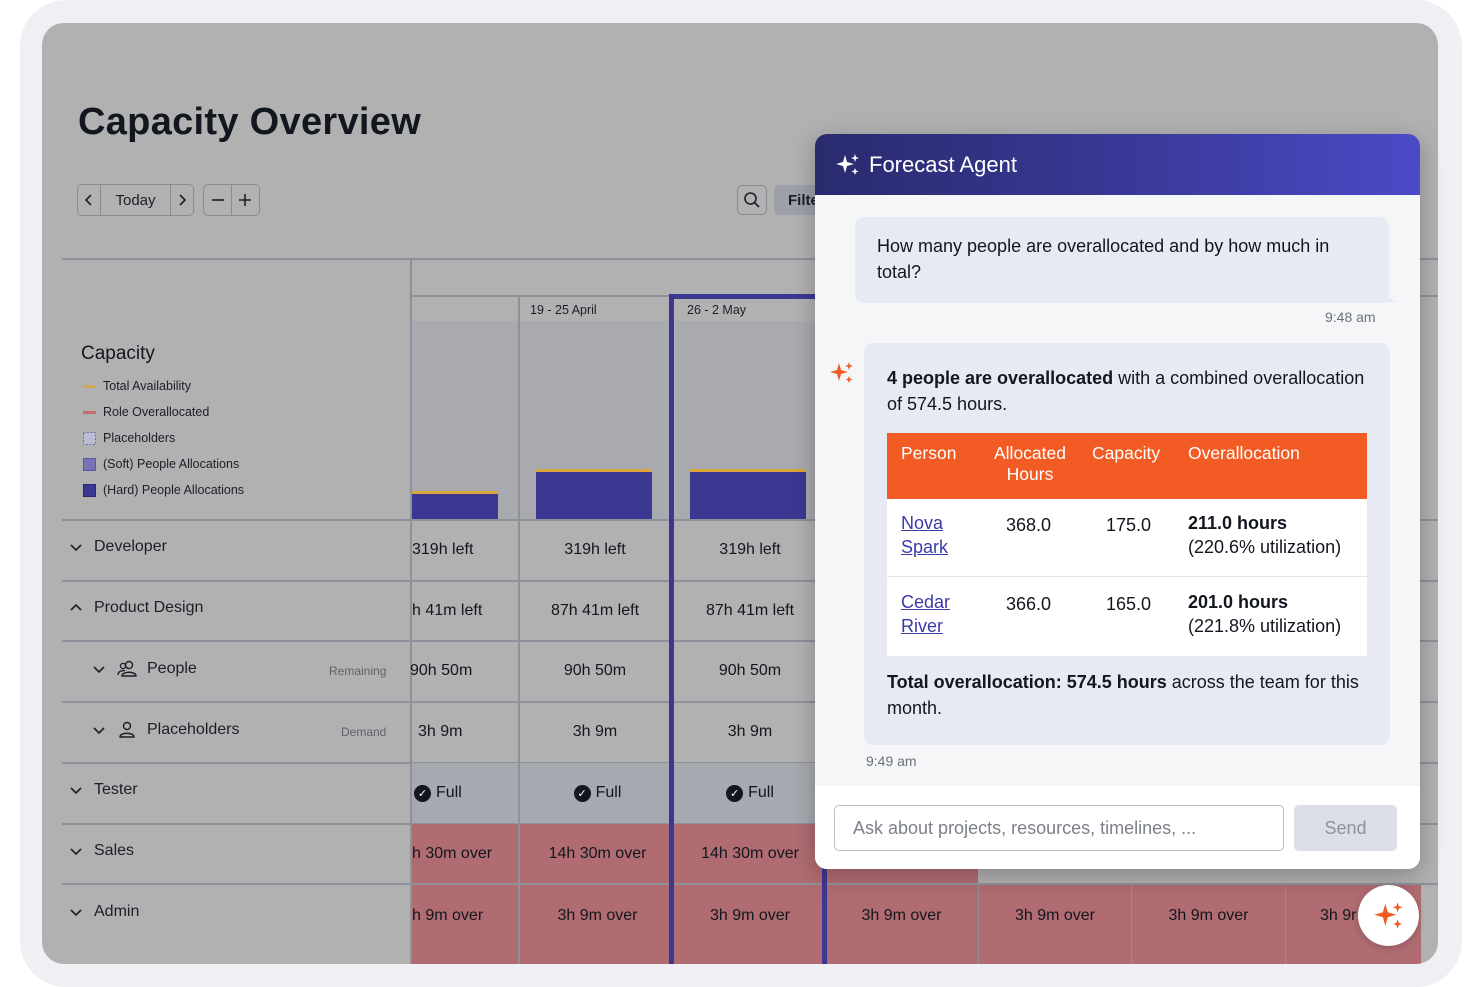  Describe the element at coordinates (717, 310) in the screenshot. I see `week-header: 26 - 2 May` at that location.